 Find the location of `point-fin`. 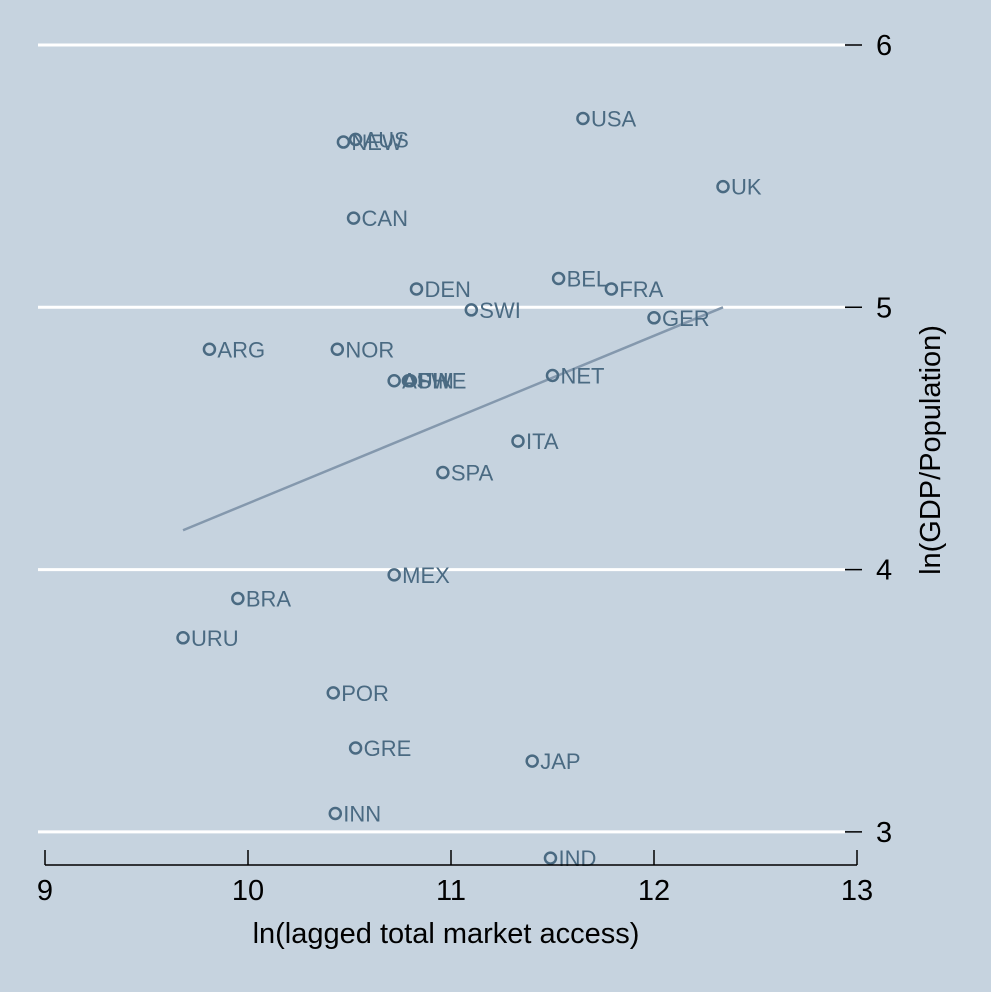

point-fin is located at coordinates (410, 380).